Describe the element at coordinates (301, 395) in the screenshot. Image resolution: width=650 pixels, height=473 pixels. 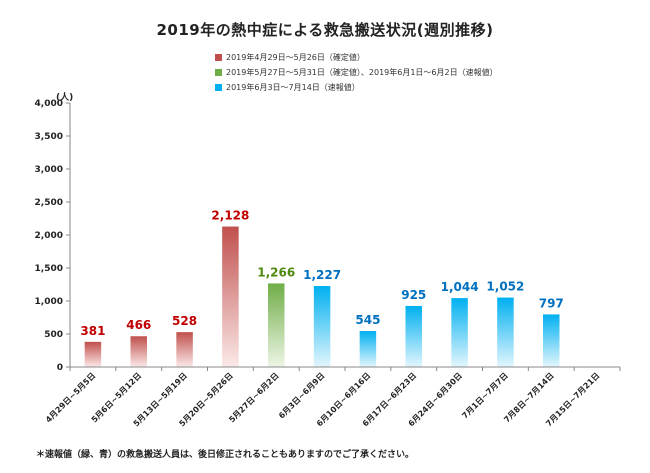
I see `x-tick-label: 6月3日~6月9日` at that location.